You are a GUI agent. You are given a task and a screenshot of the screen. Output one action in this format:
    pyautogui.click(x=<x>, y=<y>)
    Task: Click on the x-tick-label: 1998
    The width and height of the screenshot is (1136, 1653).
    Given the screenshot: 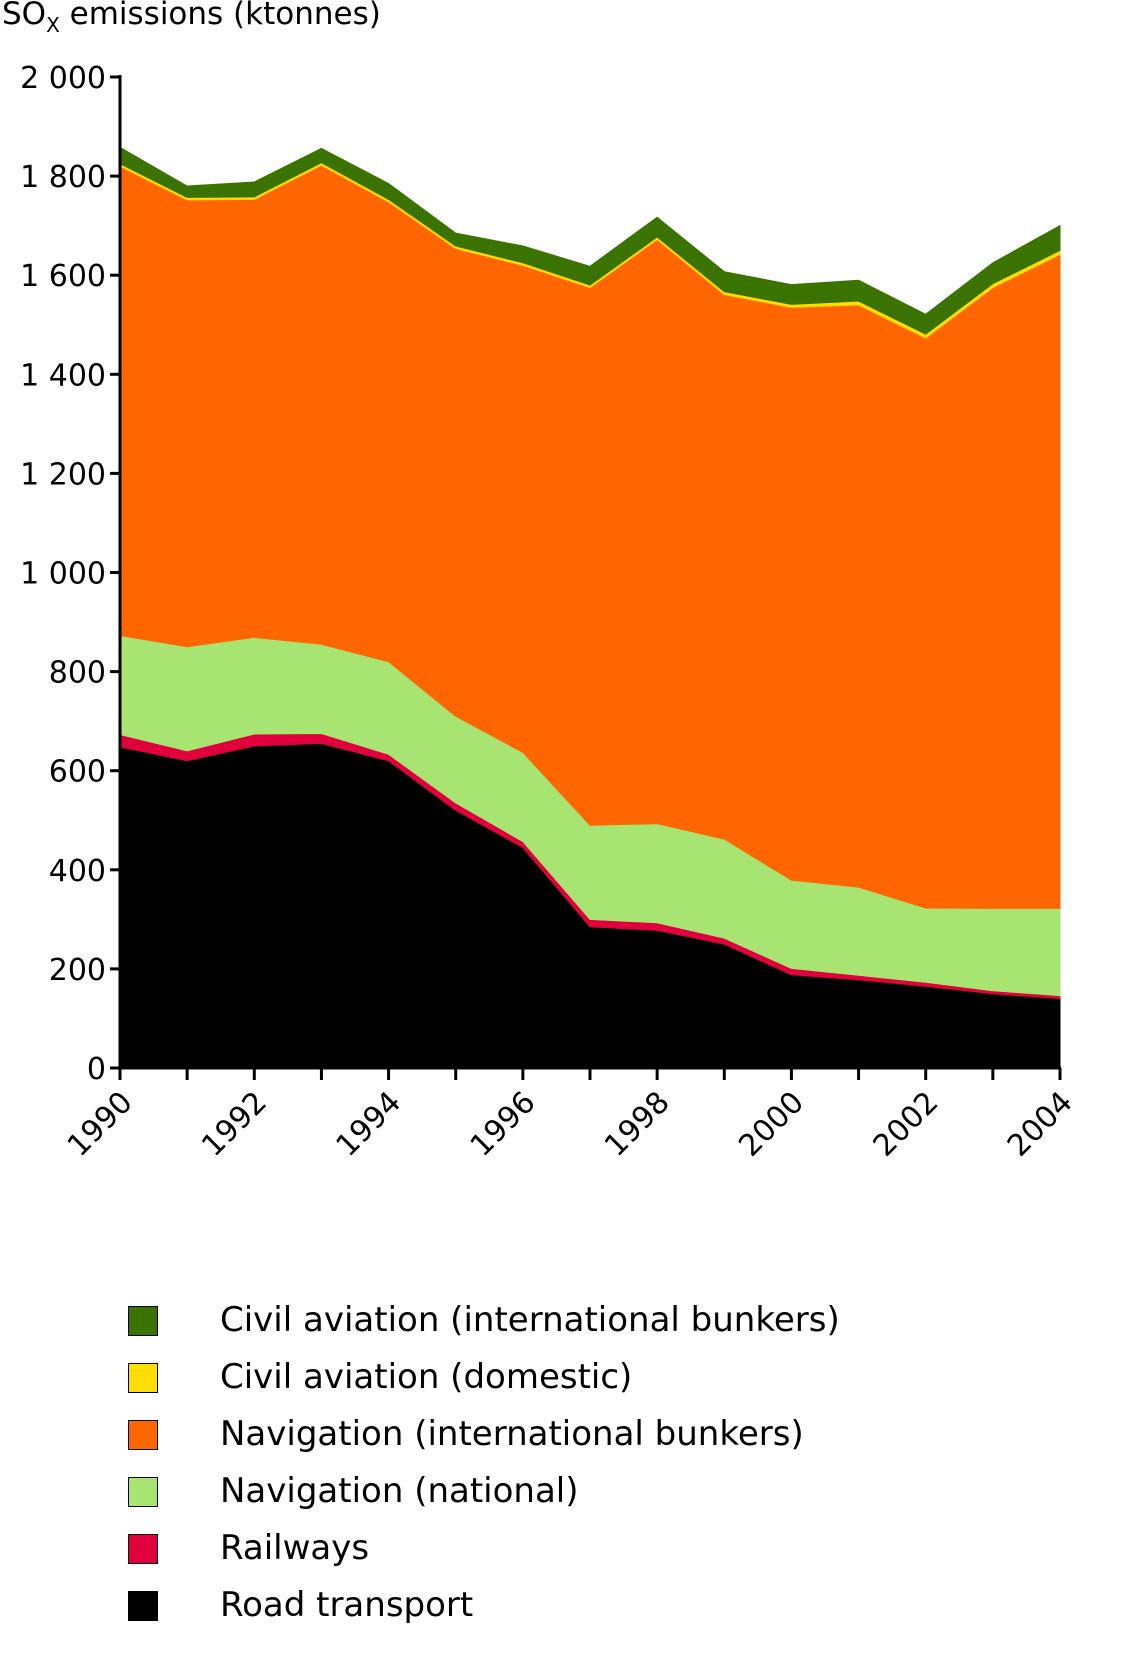 What is the action you would take?
    pyautogui.click(x=637, y=1124)
    